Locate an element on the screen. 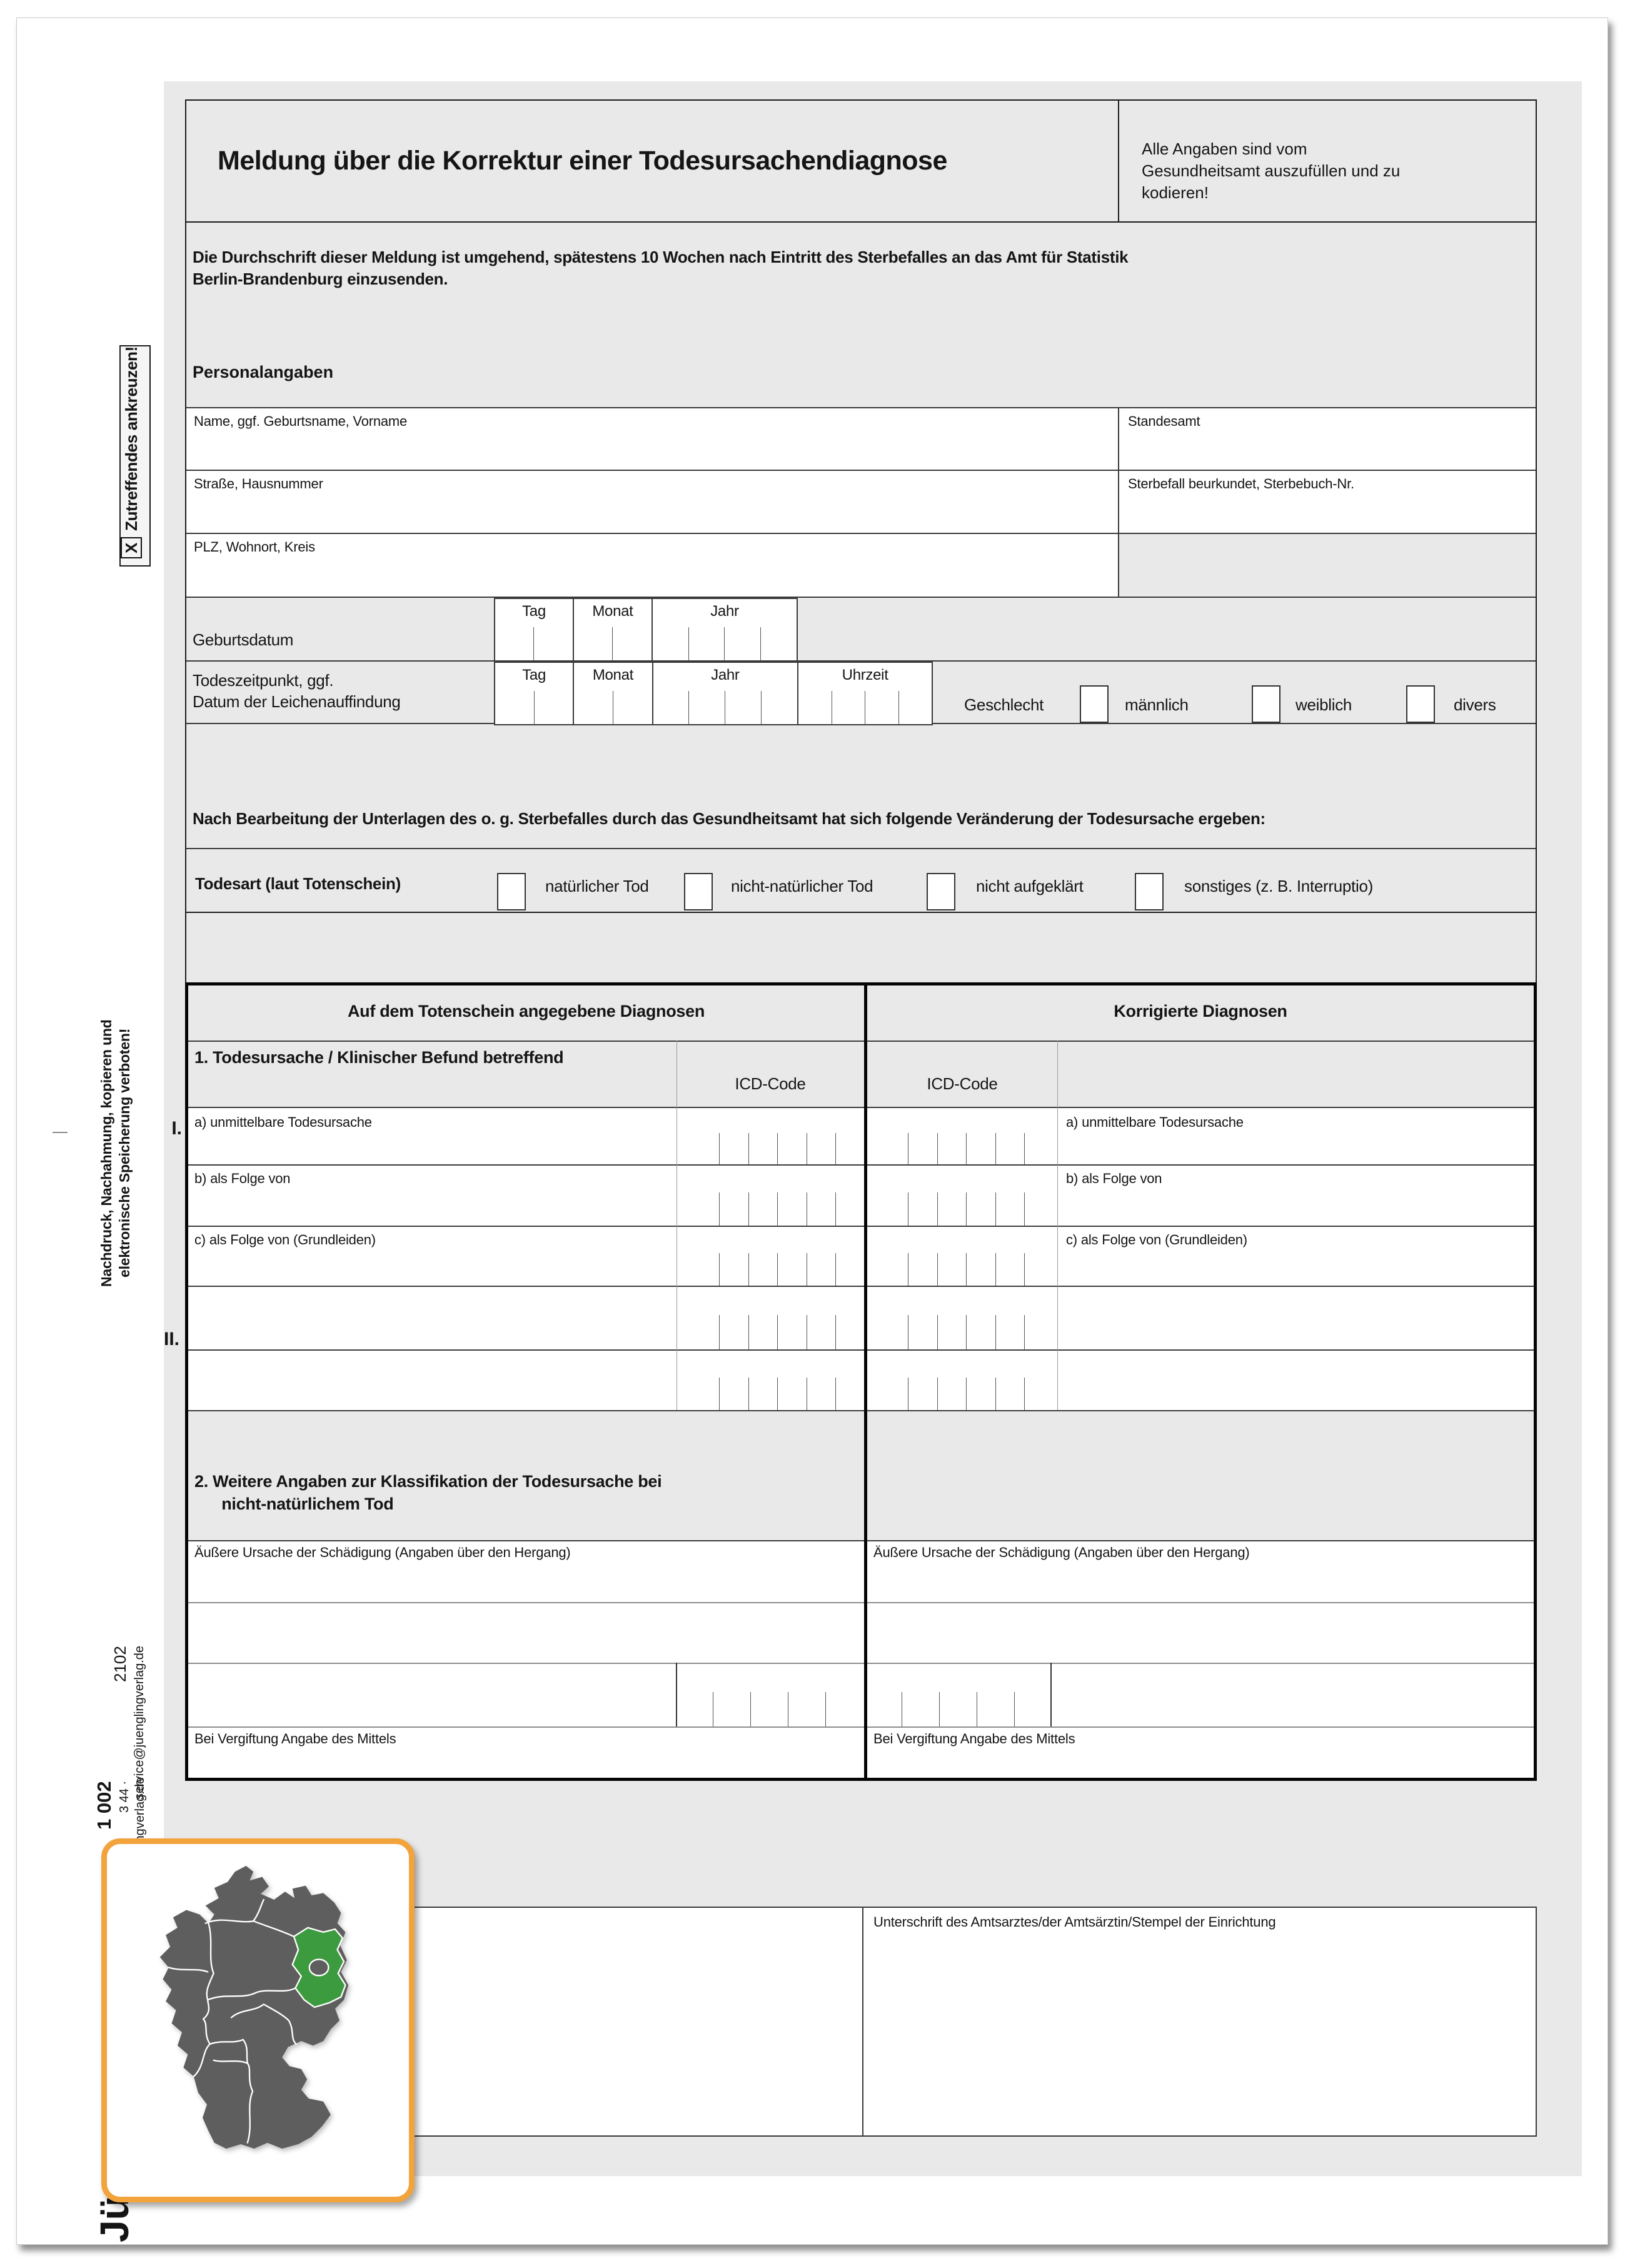 The width and height of the screenshot is (1625, 2268). name-field: Name, ggf. Geburtsname, Vorname is located at coordinates (653, 439).